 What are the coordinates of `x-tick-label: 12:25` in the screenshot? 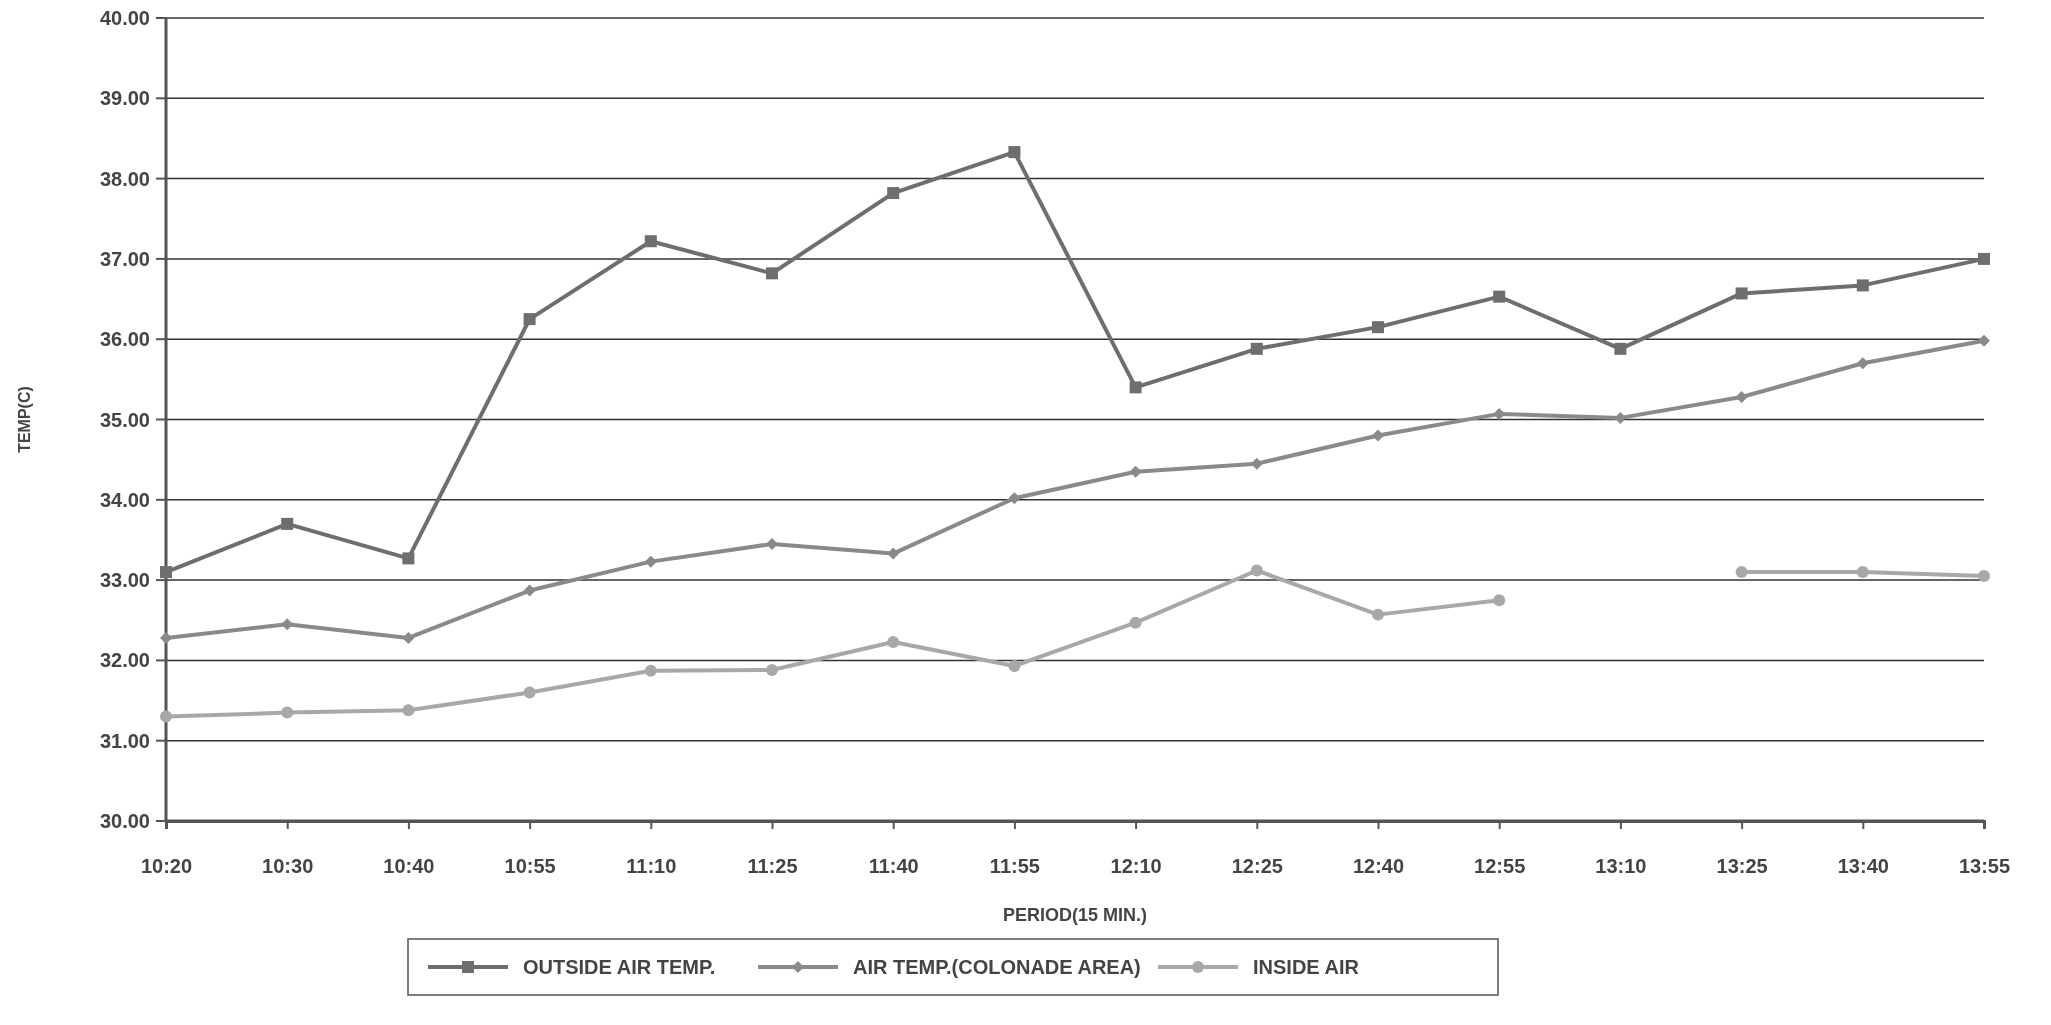 It's located at (1257, 866).